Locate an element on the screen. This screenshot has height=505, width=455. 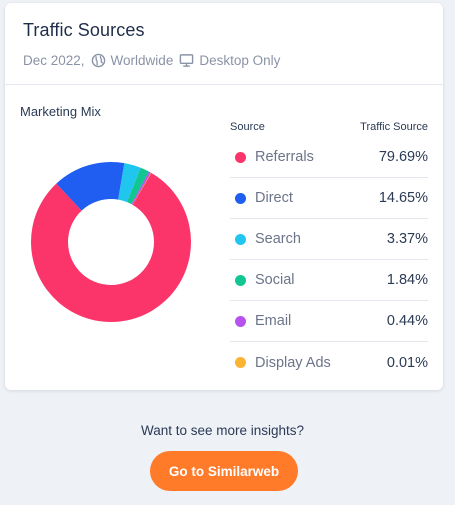
legend-row-email: Email 0.44% is located at coordinates (329, 321).